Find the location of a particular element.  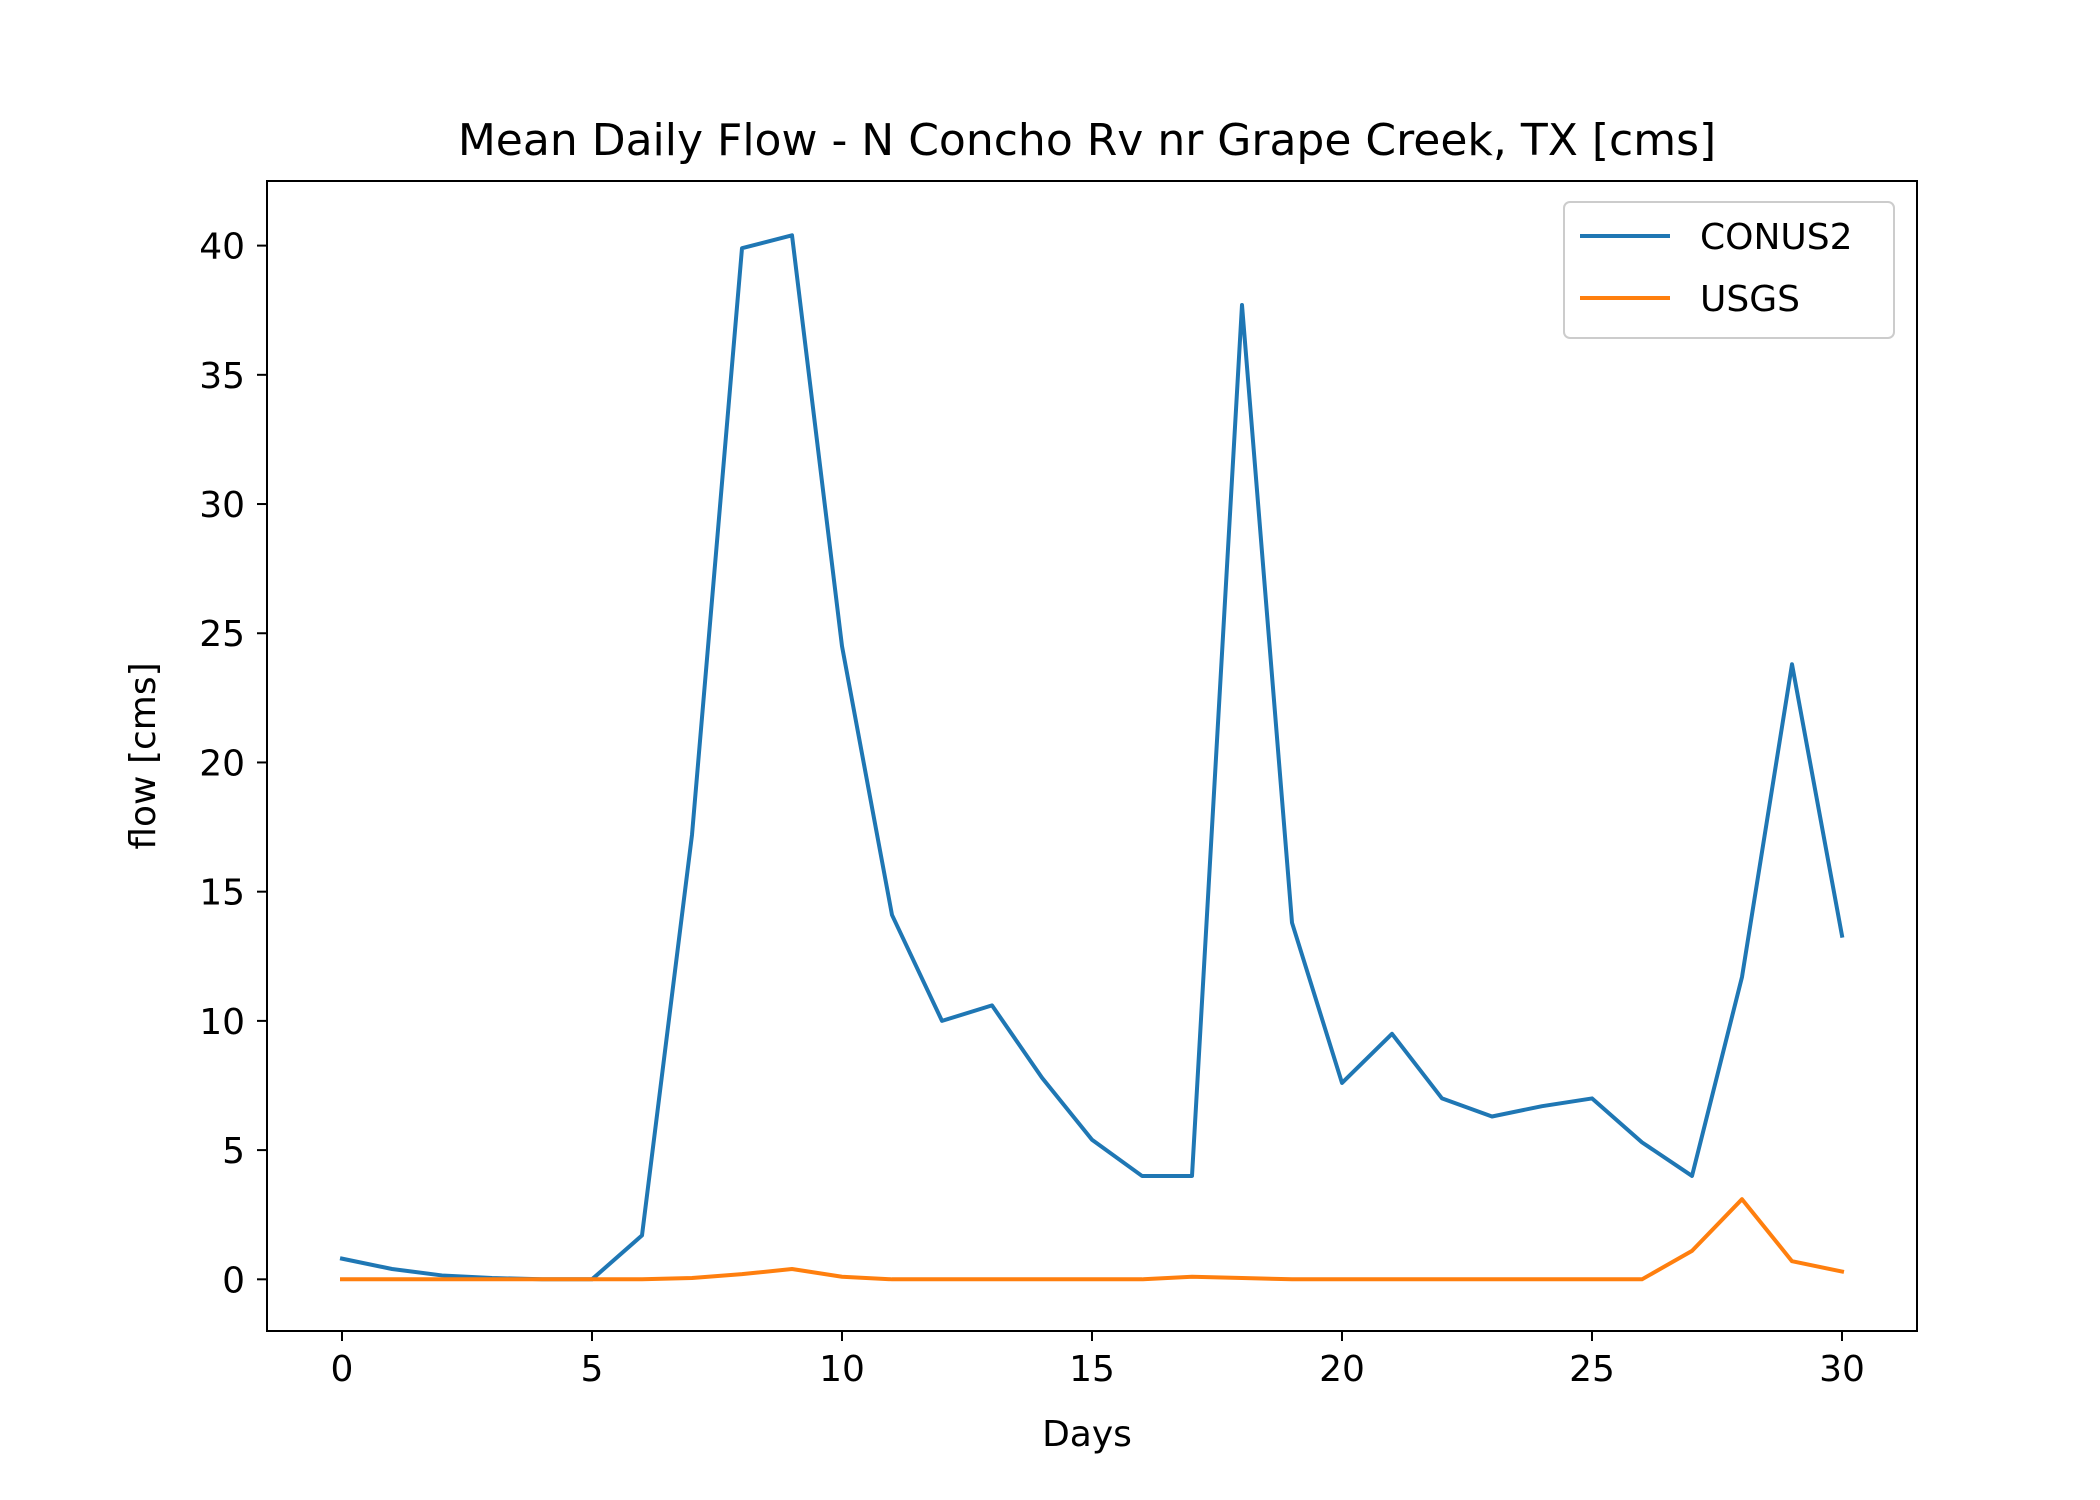

y-tick-label: 40 is located at coordinates (222, 247).